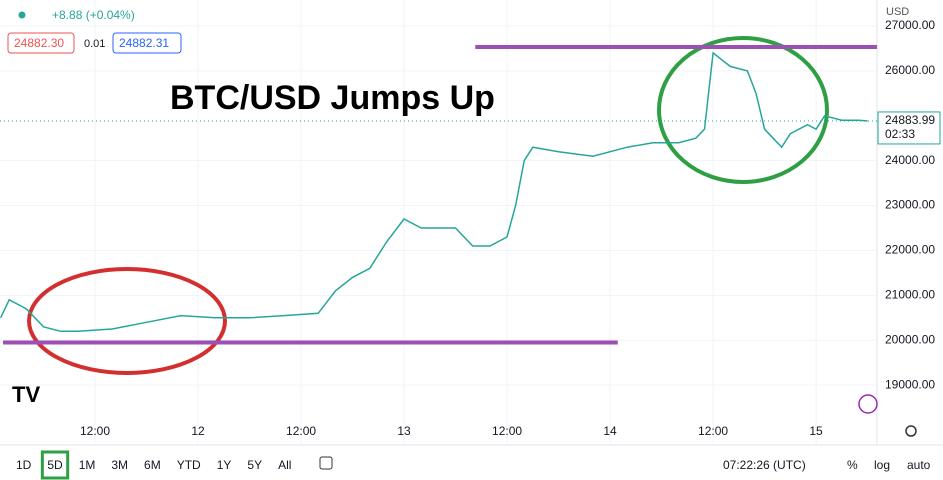  I want to click on currency: USD, so click(897, 12).